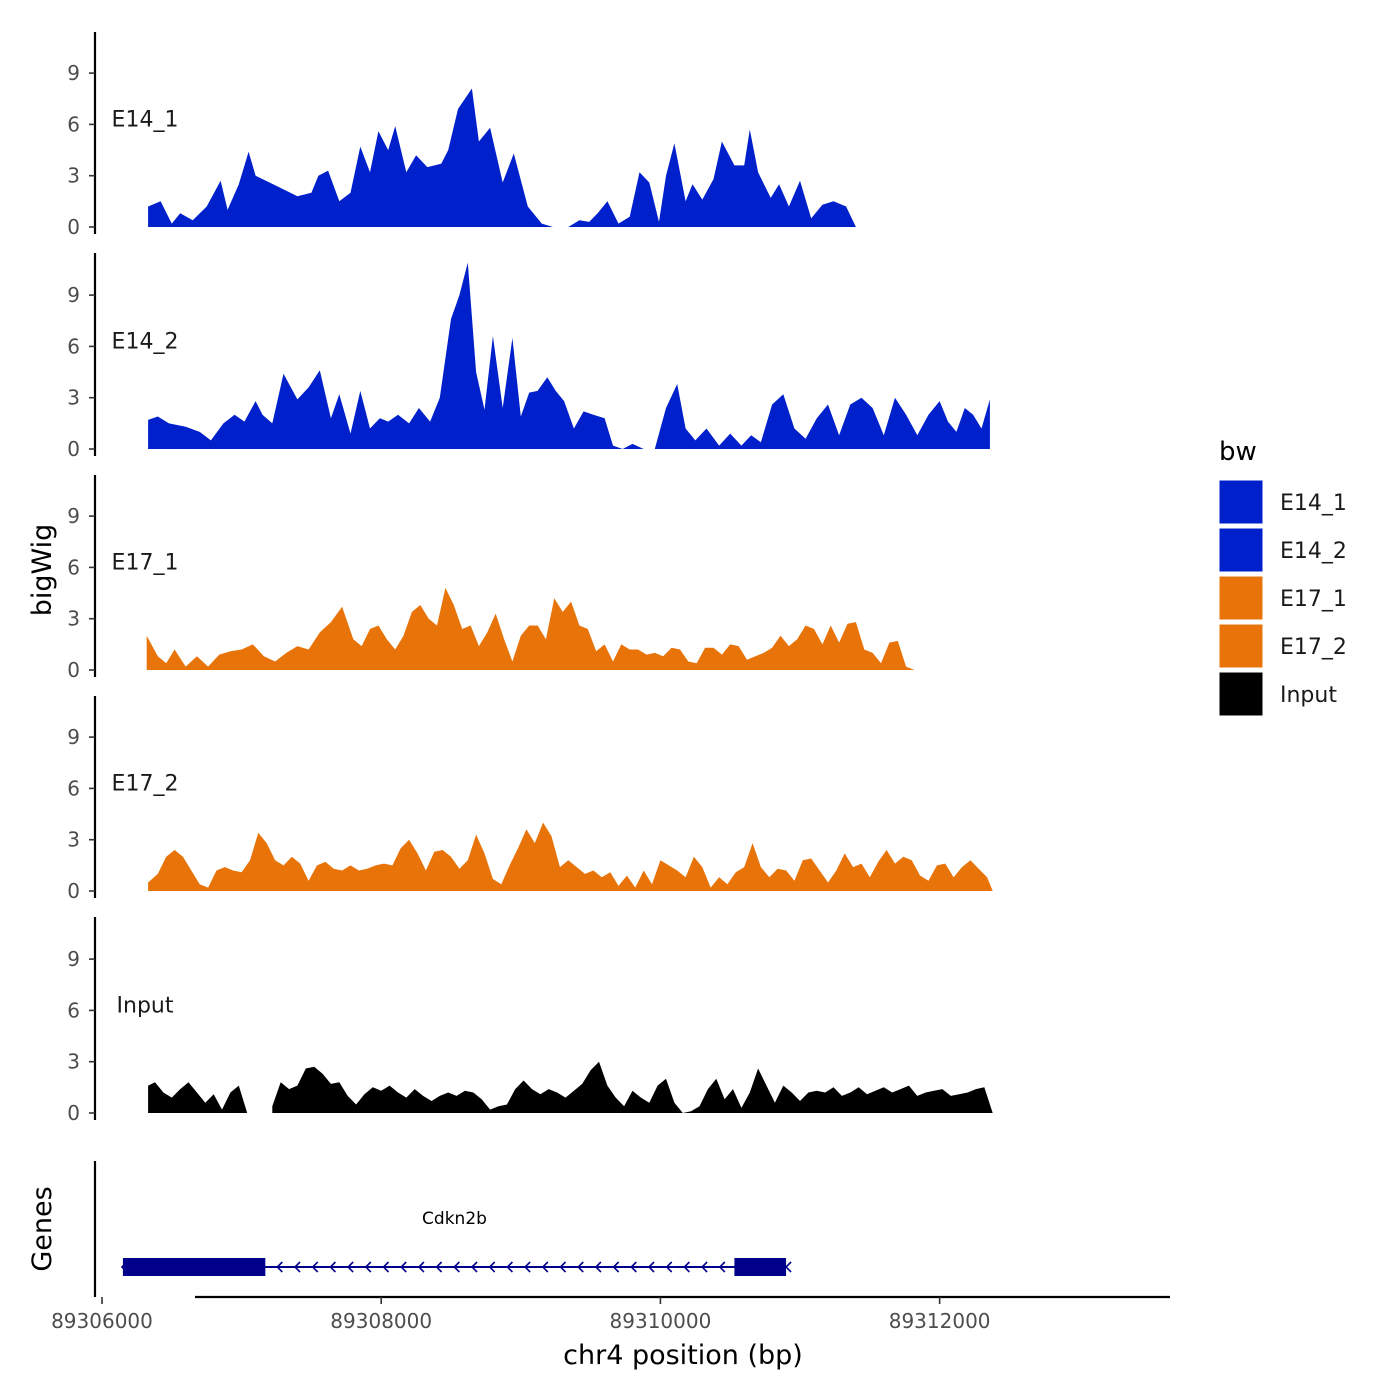  I want to click on x-tick-label: 89306000, so click(102, 1321).